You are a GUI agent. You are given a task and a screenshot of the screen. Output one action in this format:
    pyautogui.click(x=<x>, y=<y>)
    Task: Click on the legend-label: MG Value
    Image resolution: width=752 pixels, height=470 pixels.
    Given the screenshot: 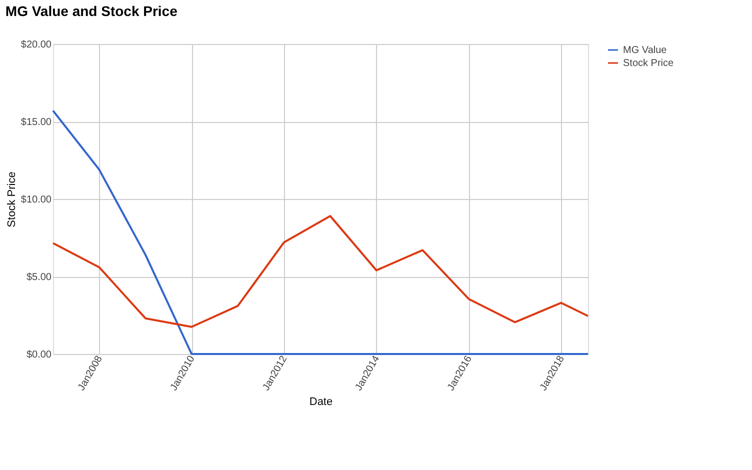 What is the action you would take?
    pyautogui.click(x=645, y=50)
    